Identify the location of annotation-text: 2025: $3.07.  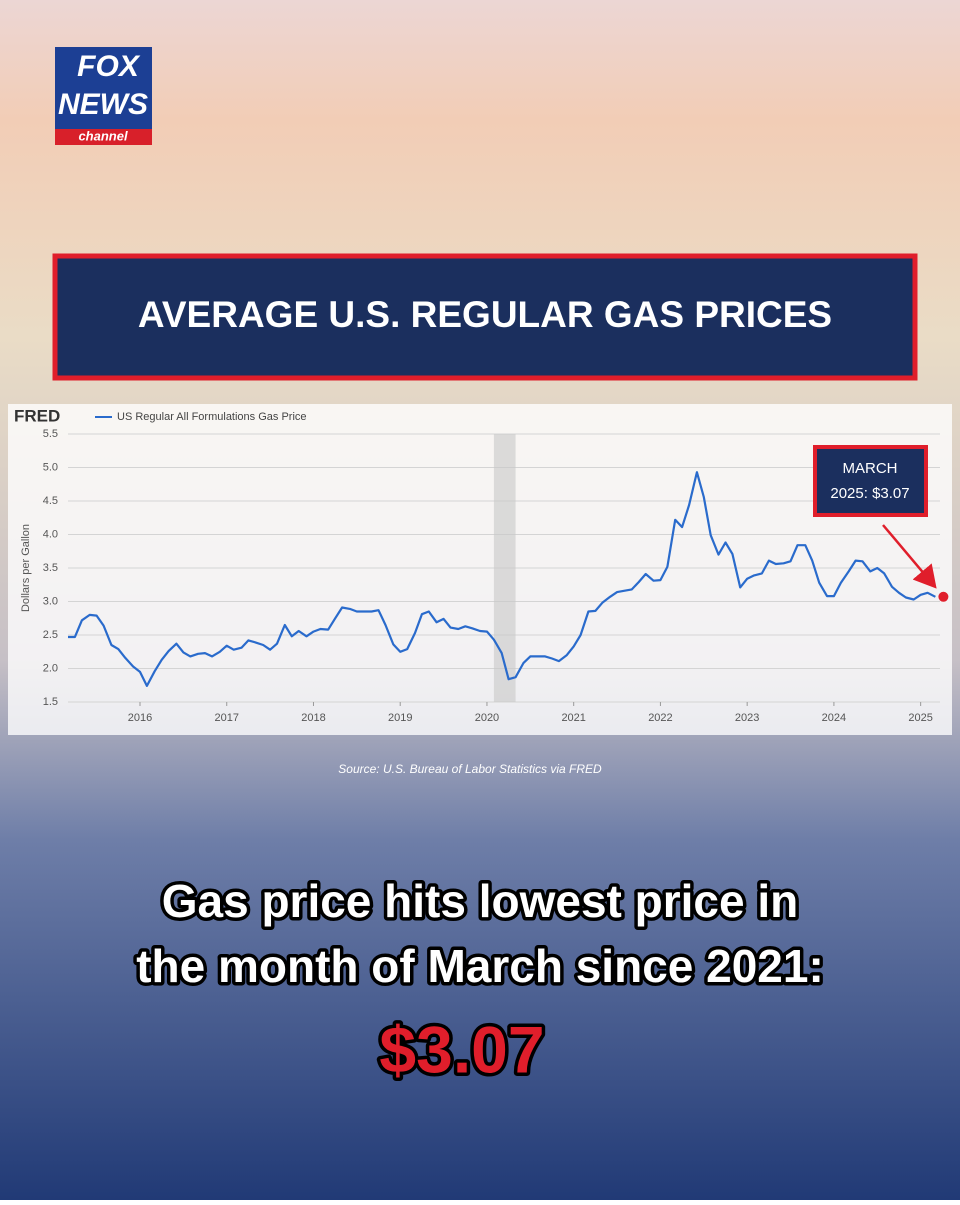
(869, 493).